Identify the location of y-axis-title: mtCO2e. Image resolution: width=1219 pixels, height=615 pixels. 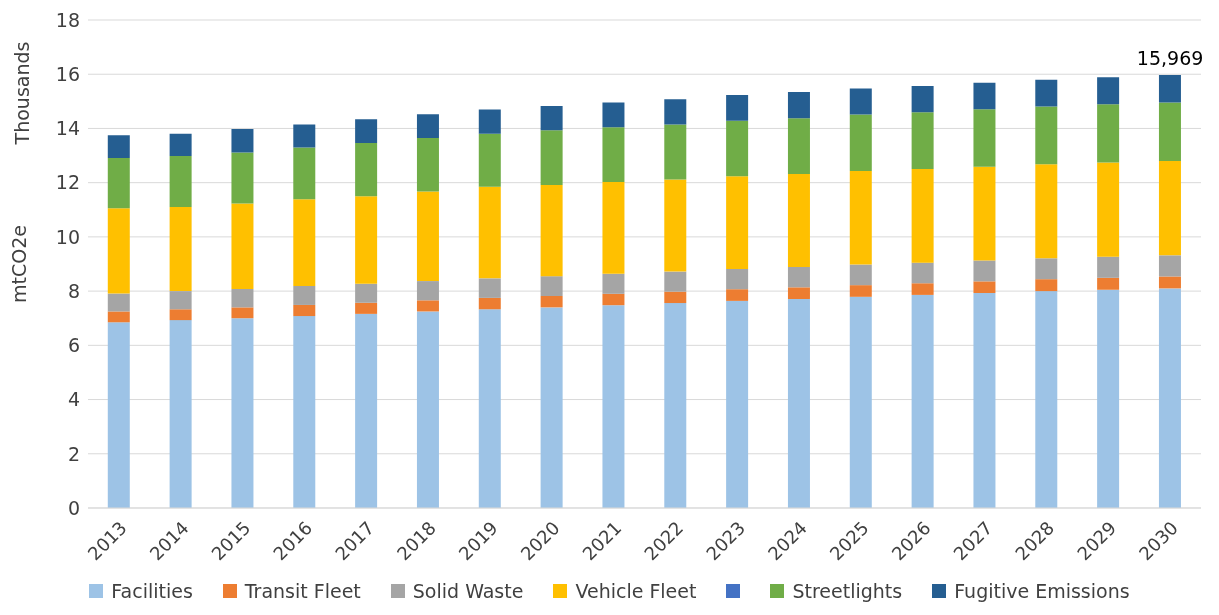
(18, 264).